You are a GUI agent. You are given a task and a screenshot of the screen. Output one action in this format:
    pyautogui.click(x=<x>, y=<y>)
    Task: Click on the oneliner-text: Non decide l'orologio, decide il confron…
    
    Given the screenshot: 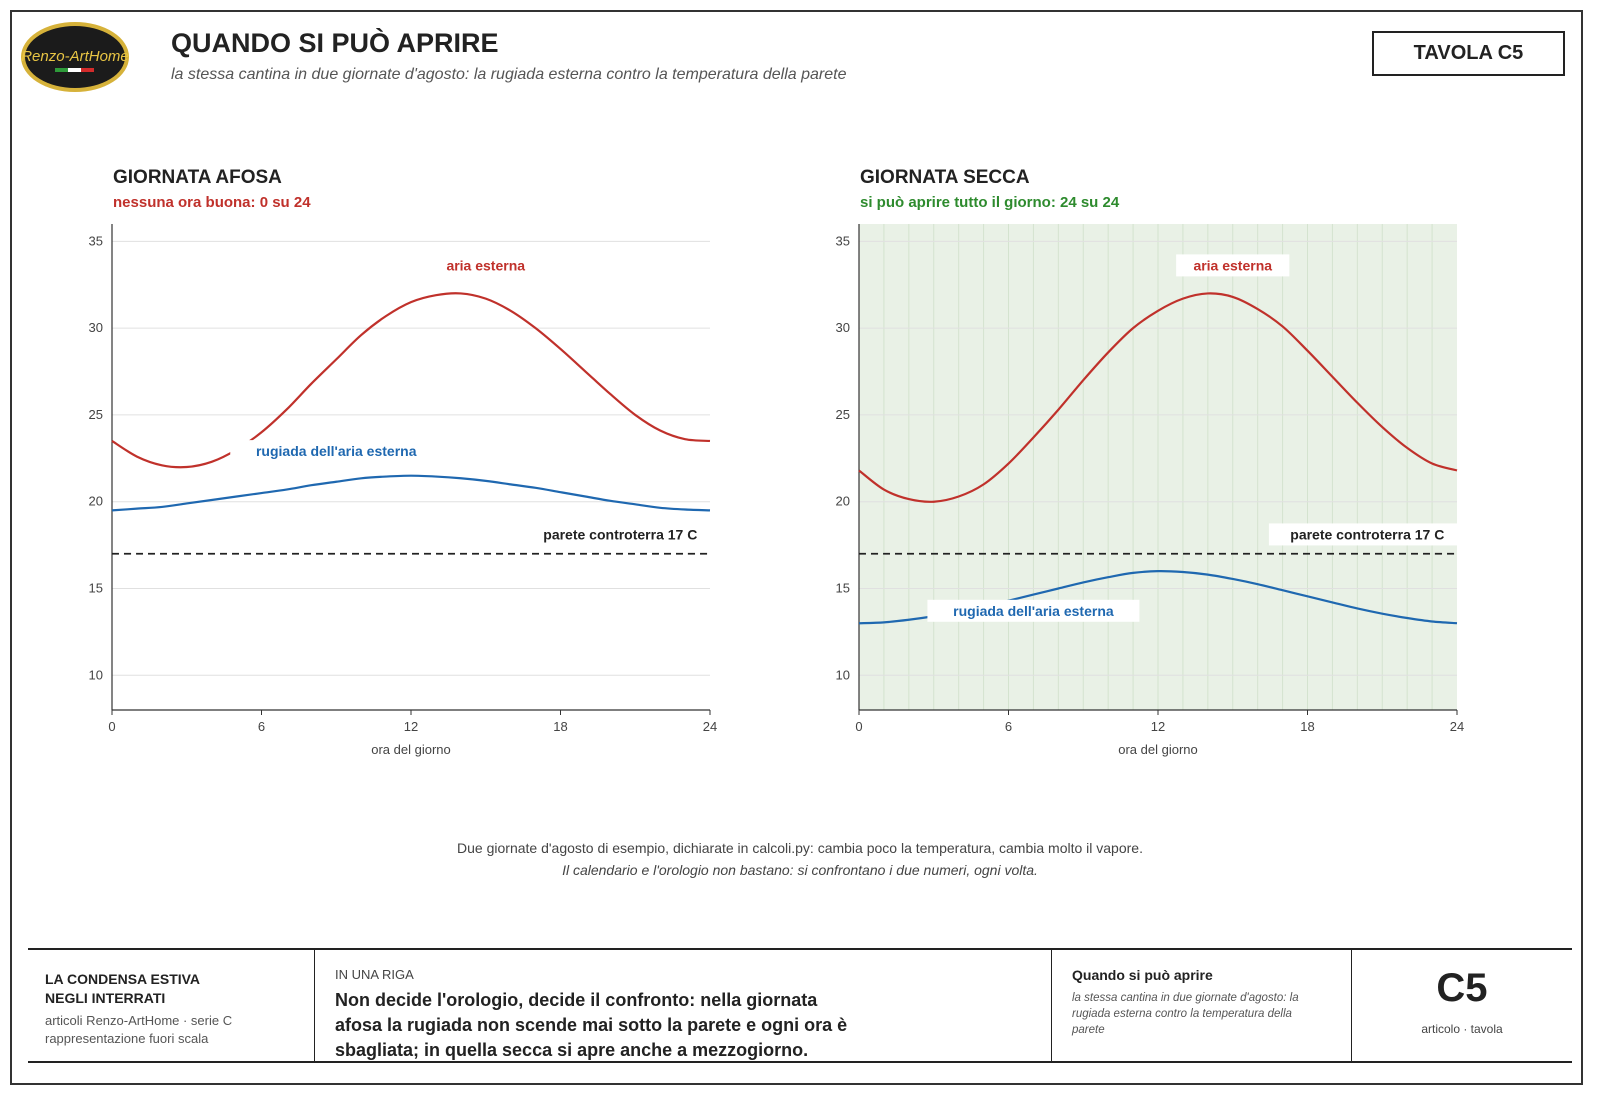 What is the action you would take?
    pyautogui.click(x=591, y=1025)
    